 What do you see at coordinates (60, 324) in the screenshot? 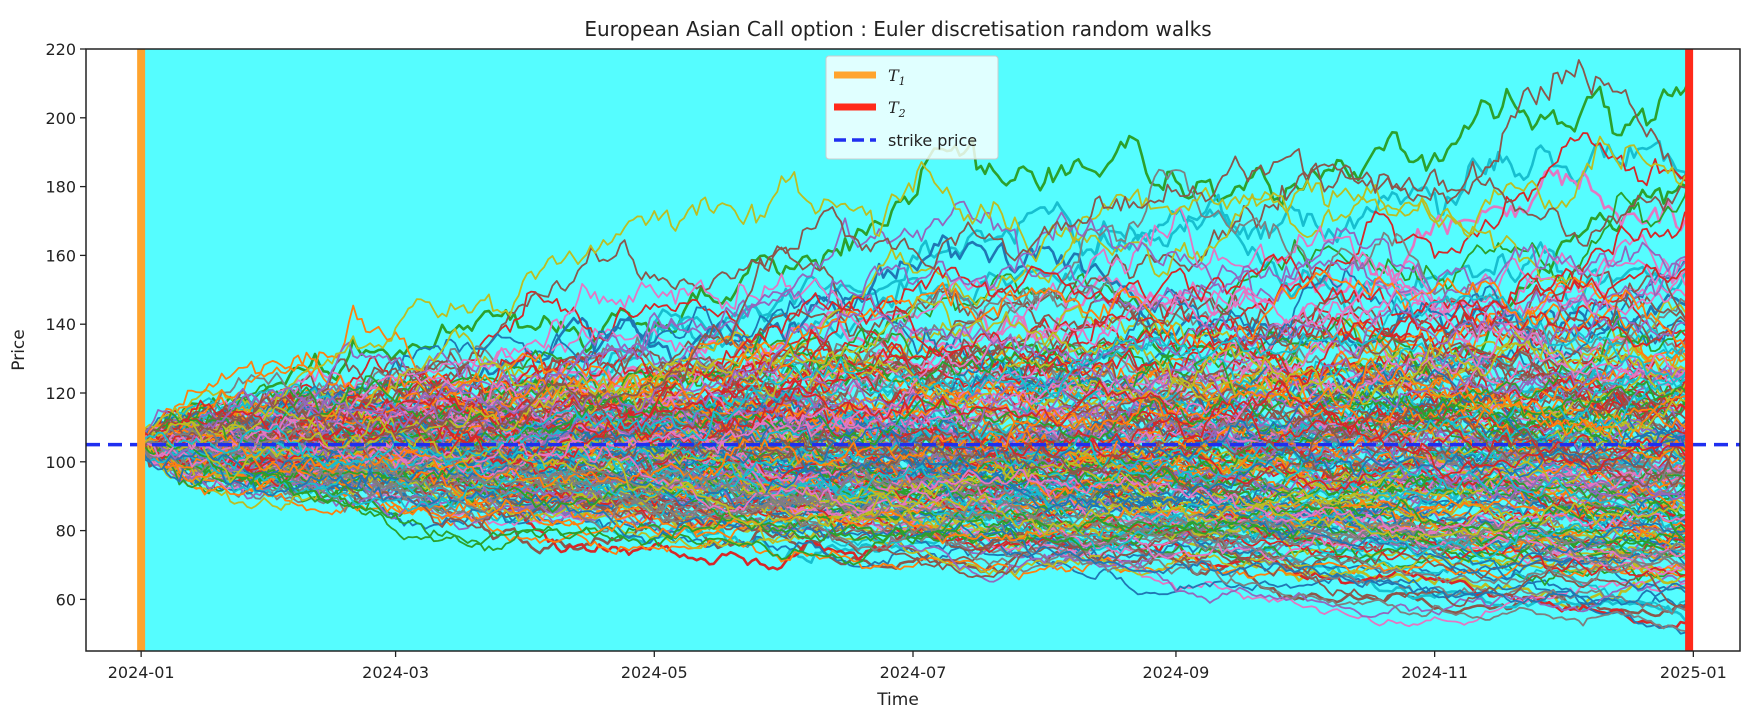
I see `y-tick-label: 140` at bounding box center [60, 324].